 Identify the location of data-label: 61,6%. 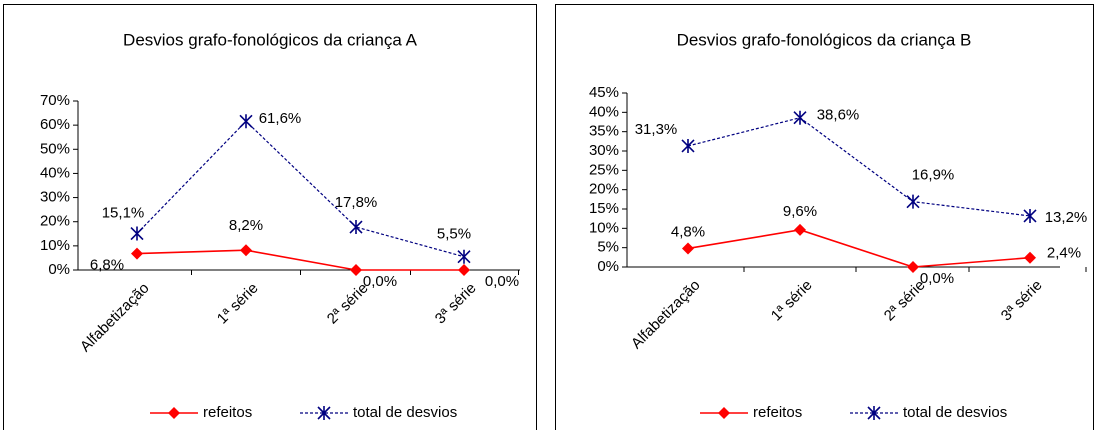
(280, 118).